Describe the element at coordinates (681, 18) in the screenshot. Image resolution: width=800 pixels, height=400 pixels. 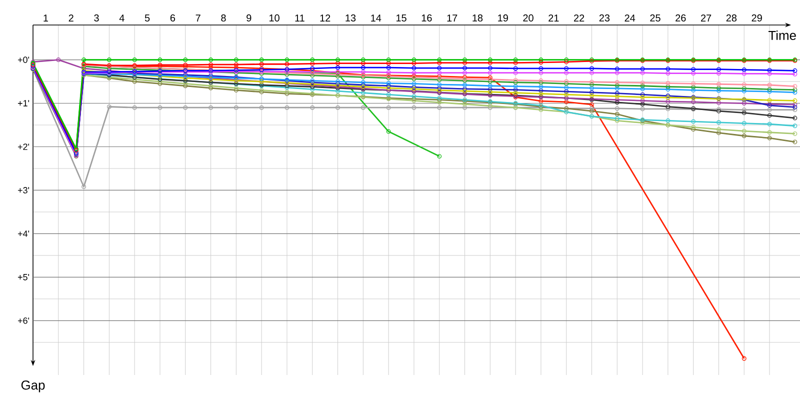
I see `x-tick-label: 26` at that location.